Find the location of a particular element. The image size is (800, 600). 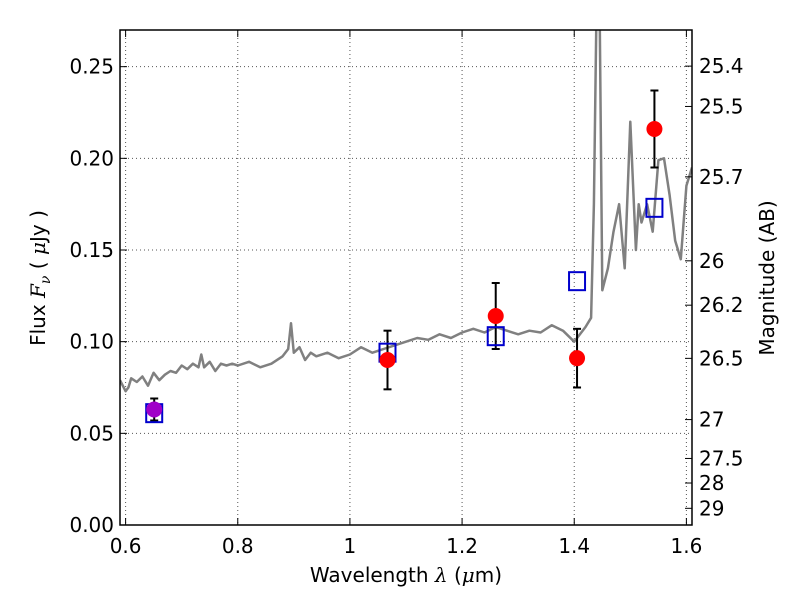

right-tick-label: 25.5 is located at coordinates (721, 106).